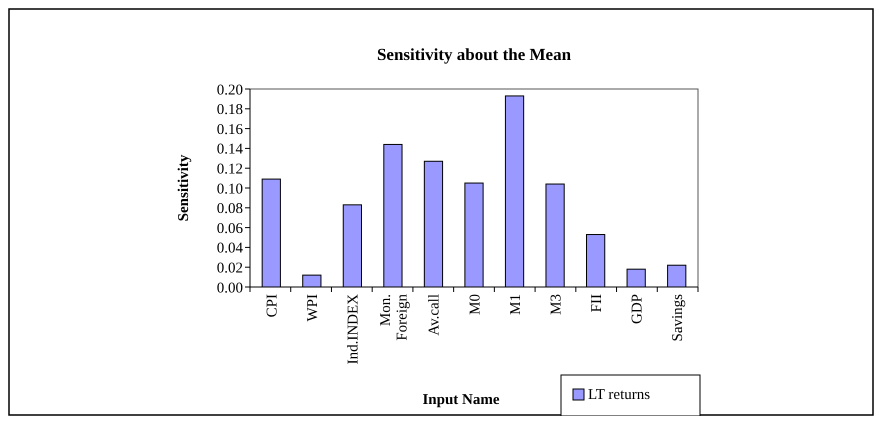 The image size is (882, 424). Describe the element at coordinates (313, 308) in the screenshot. I see `x-tick-label: WPI` at that location.